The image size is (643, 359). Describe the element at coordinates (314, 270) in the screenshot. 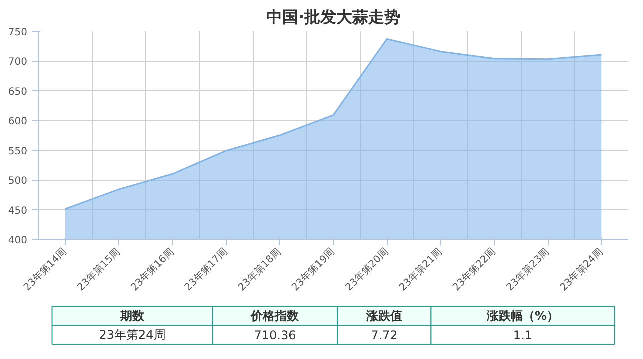

I see `x-tick-label: 23年第19周` at that location.